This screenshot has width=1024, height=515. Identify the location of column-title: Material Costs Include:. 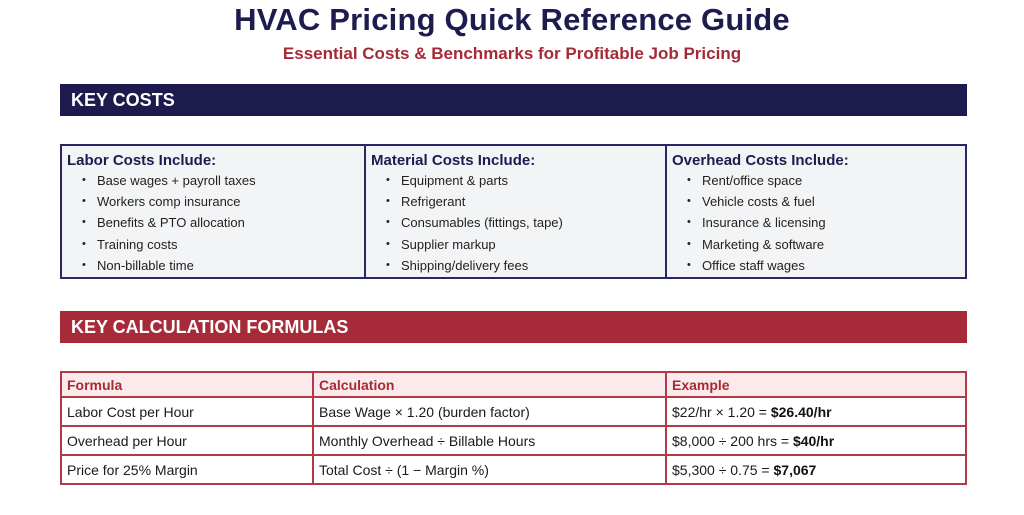
(453, 160).